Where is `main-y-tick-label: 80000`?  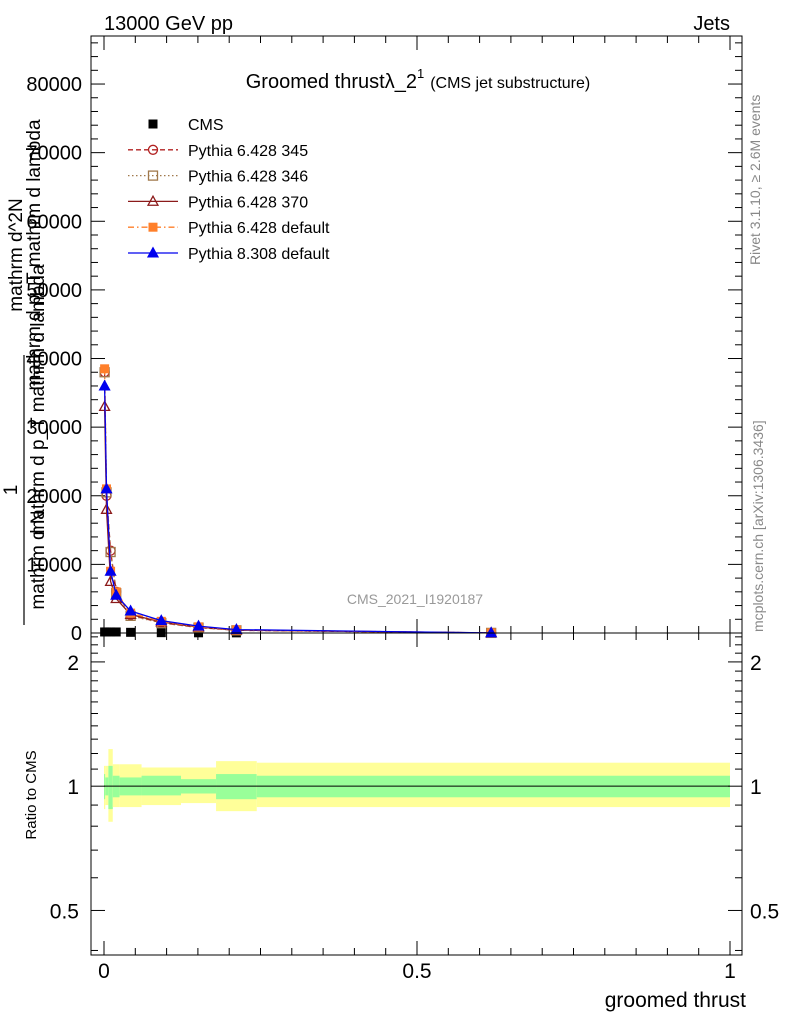
main-y-tick-label: 80000 is located at coordinates (54, 85).